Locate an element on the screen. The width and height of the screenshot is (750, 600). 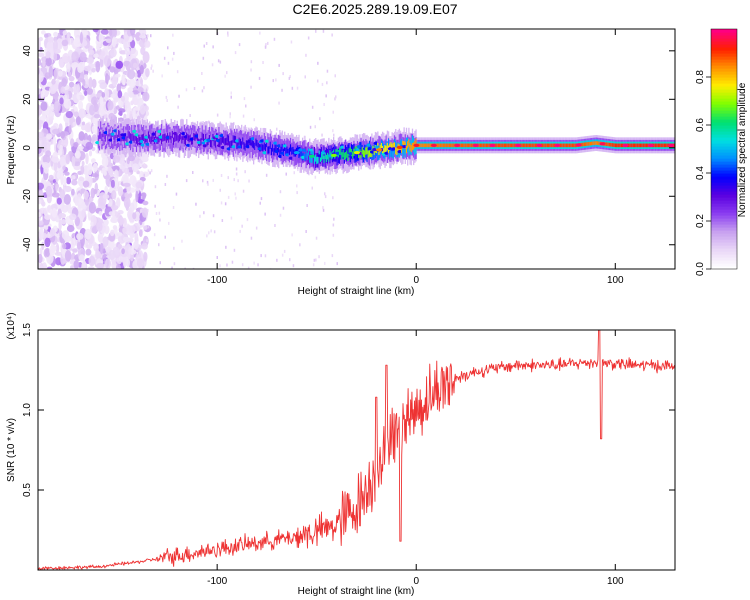
colorbar-tick-label: 0.0 is located at coordinates (700, 269).